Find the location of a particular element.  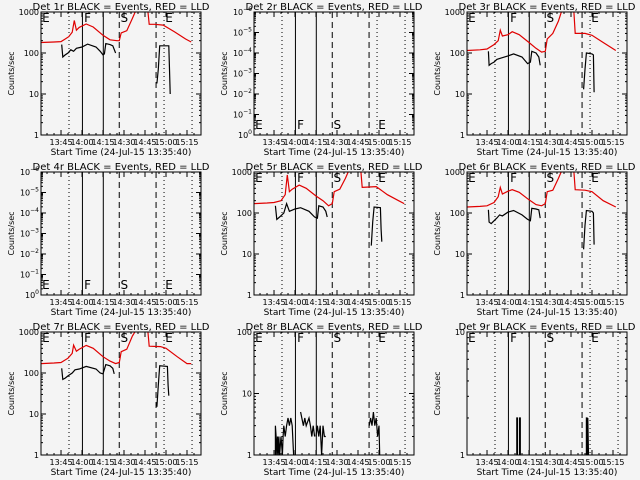

y-tick-label: 10⁻³ is located at coordinates (242, 73).